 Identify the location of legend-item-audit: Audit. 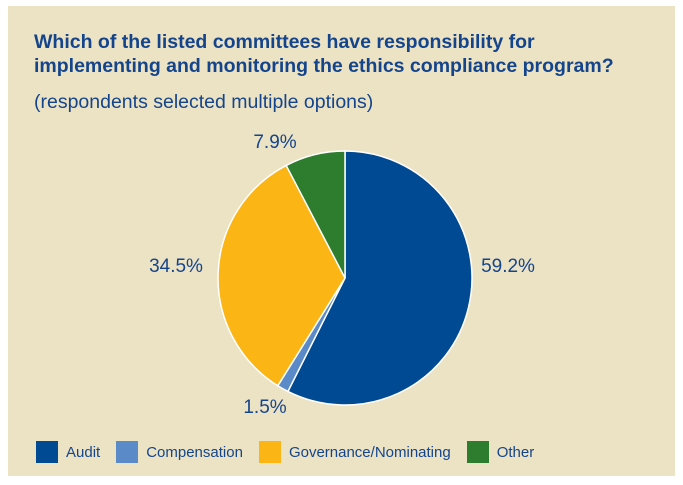
(68, 452).